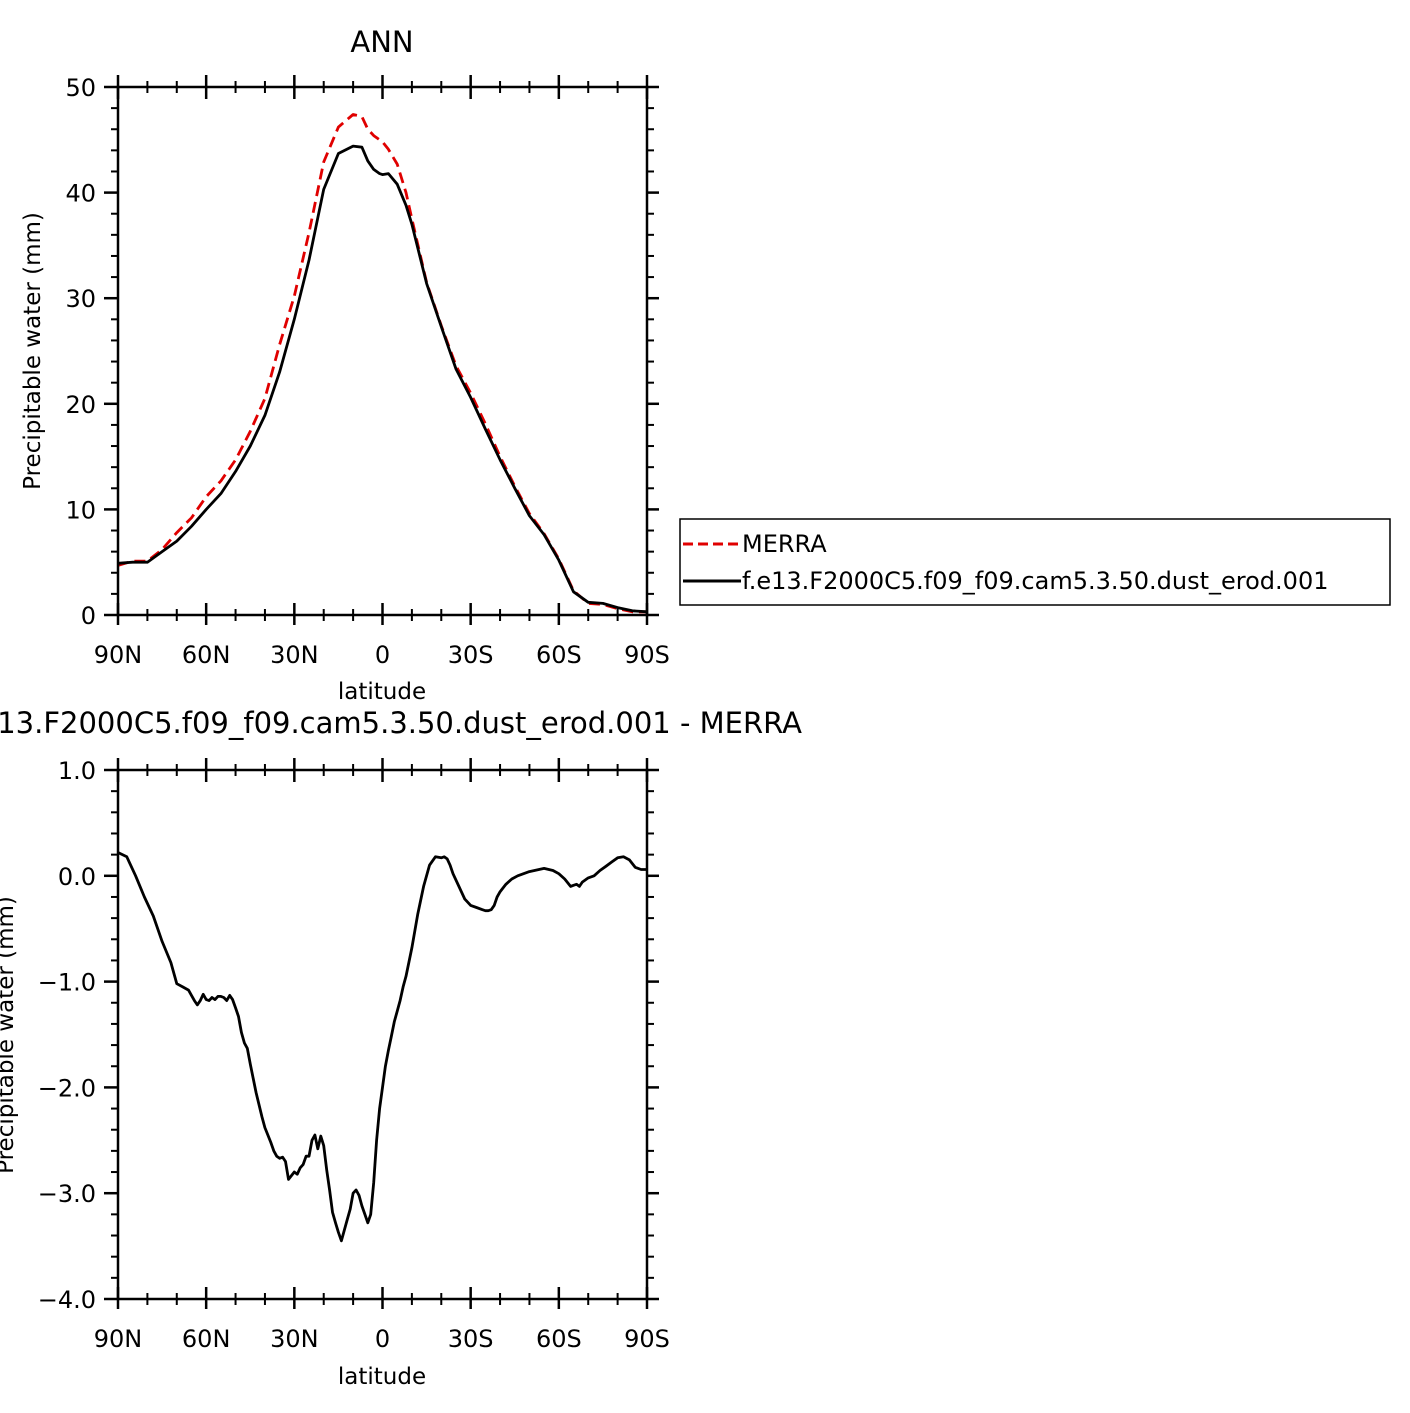 Image resolution: width=1410 pixels, height=1413 pixels. What do you see at coordinates (77, 877) in the screenshot?
I see `bottom-plot-y-tick-label: 0.0` at bounding box center [77, 877].